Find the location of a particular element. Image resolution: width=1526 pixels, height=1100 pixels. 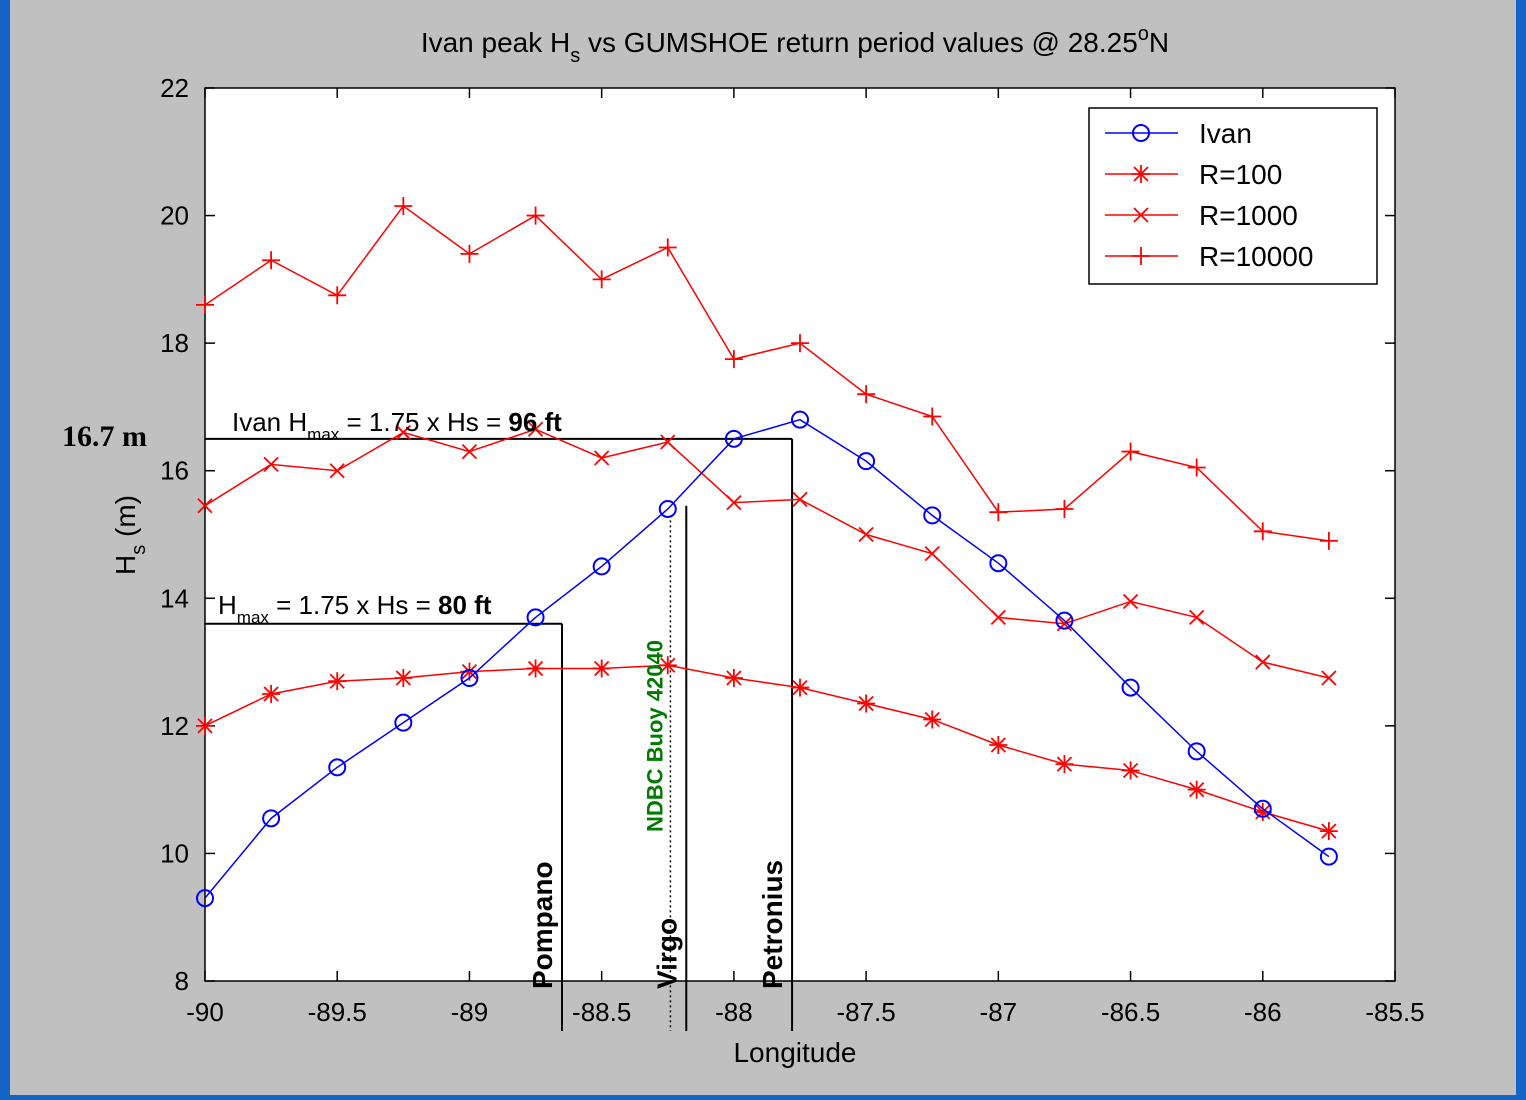

y-axis-label: Hs (m) is located at coordinates (130, 535).